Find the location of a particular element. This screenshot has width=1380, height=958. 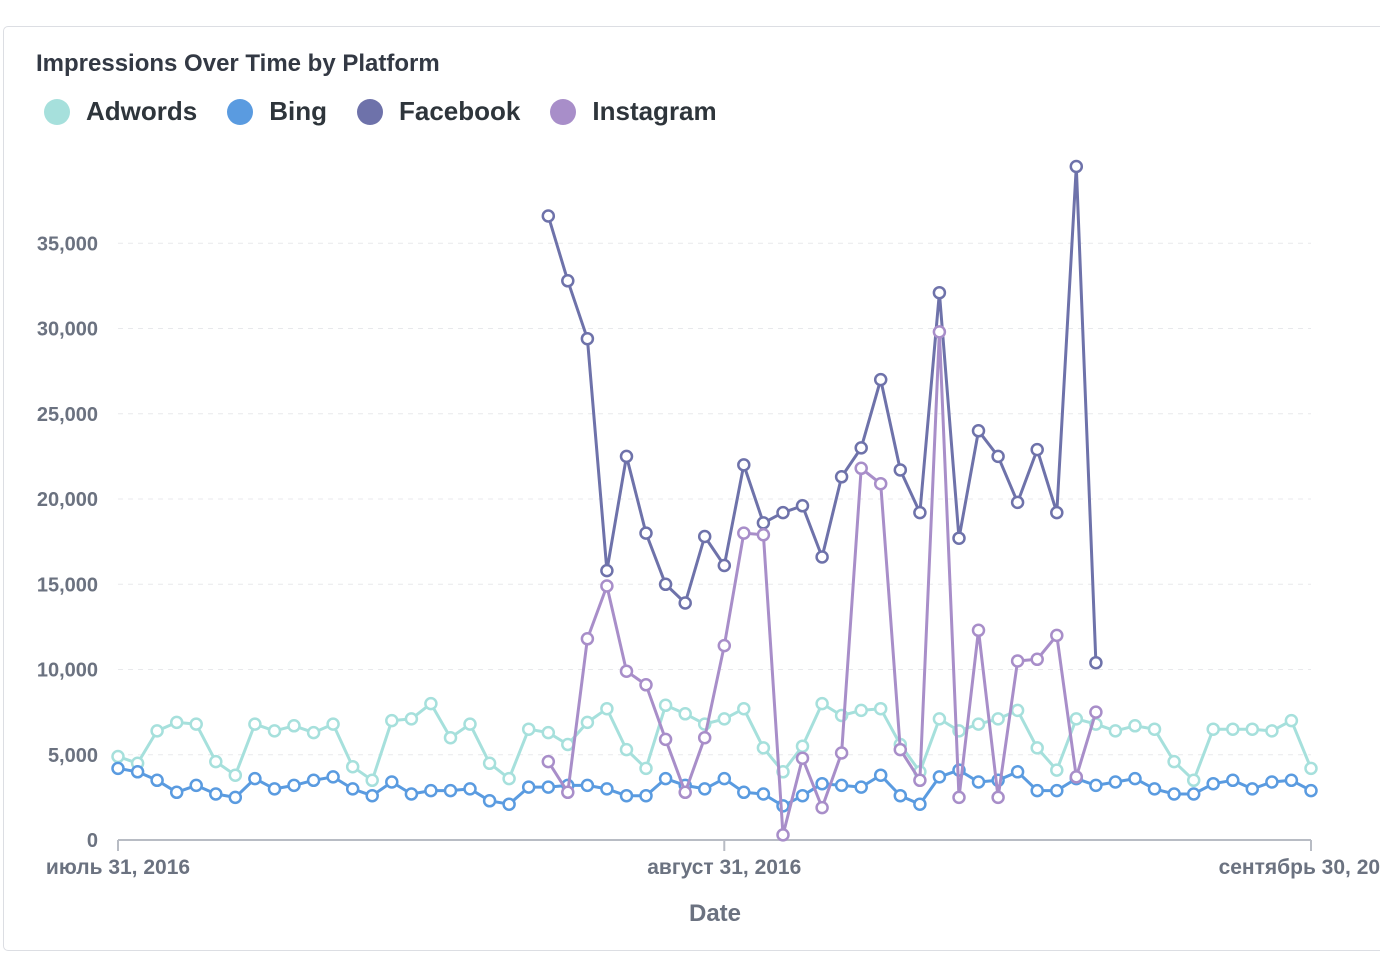

legend-item-bing: Bing is located at coordinates (277, 111).